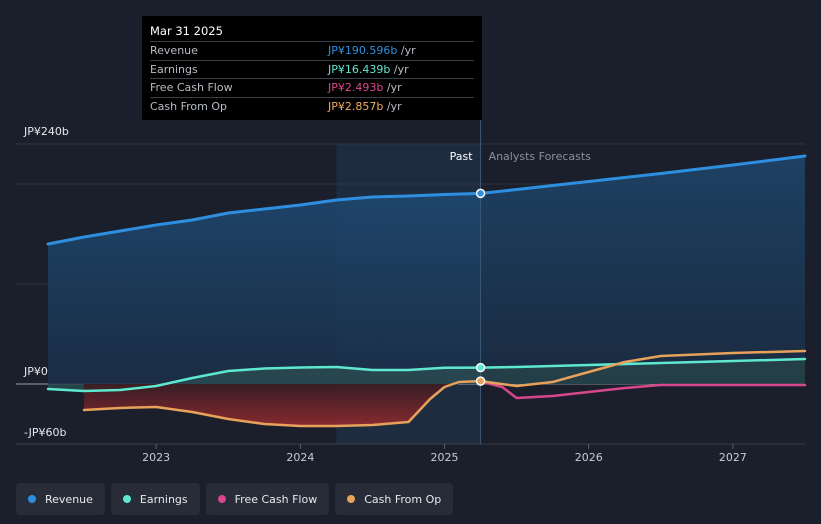  Describe the element at coordinates (643, 390) in the screenshot. I see `free-cash-flow-line` at that location.